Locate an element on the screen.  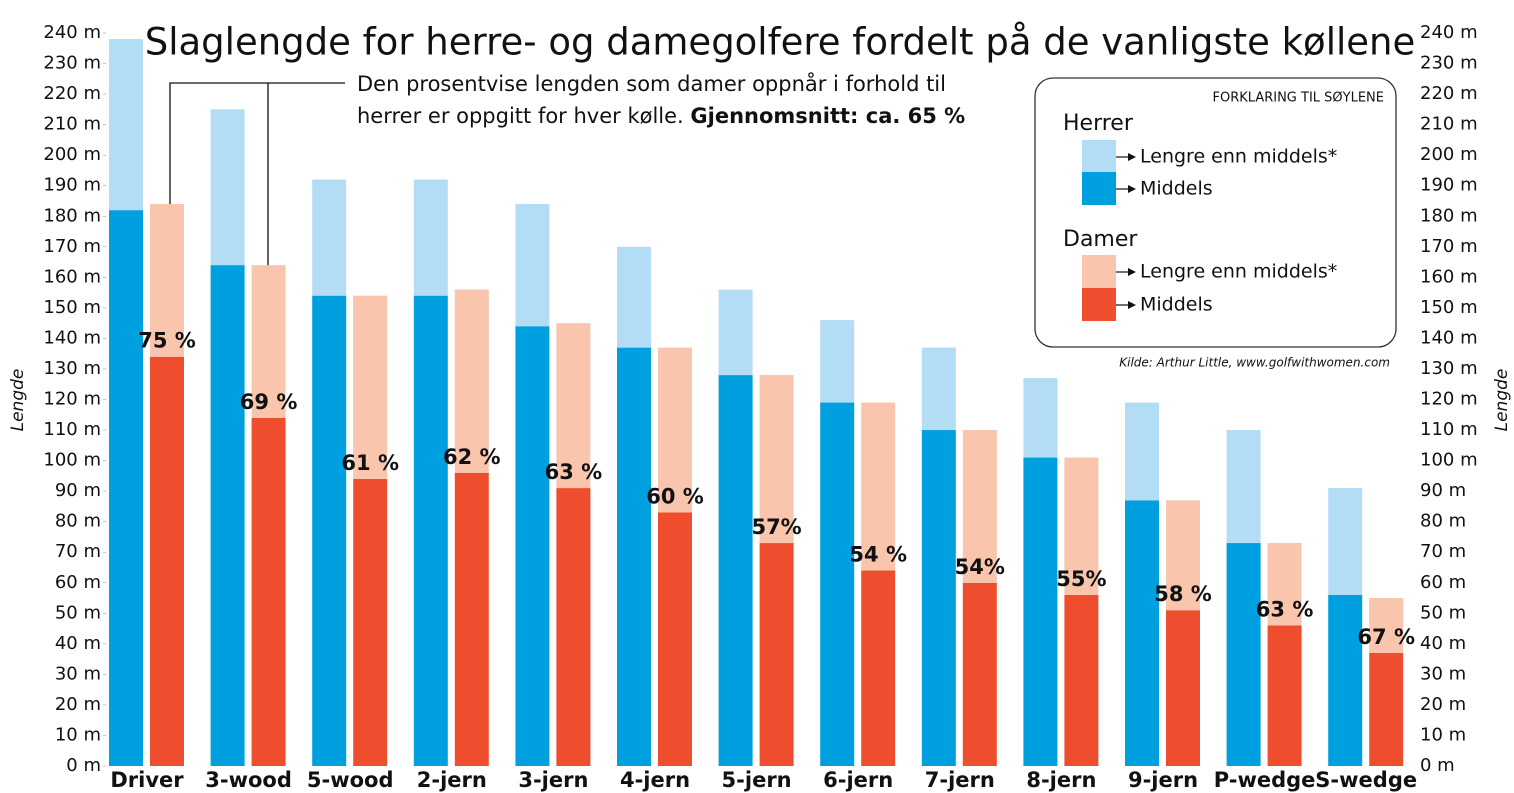
y-tick-label: 140 m is located at coordinates (72, 337).